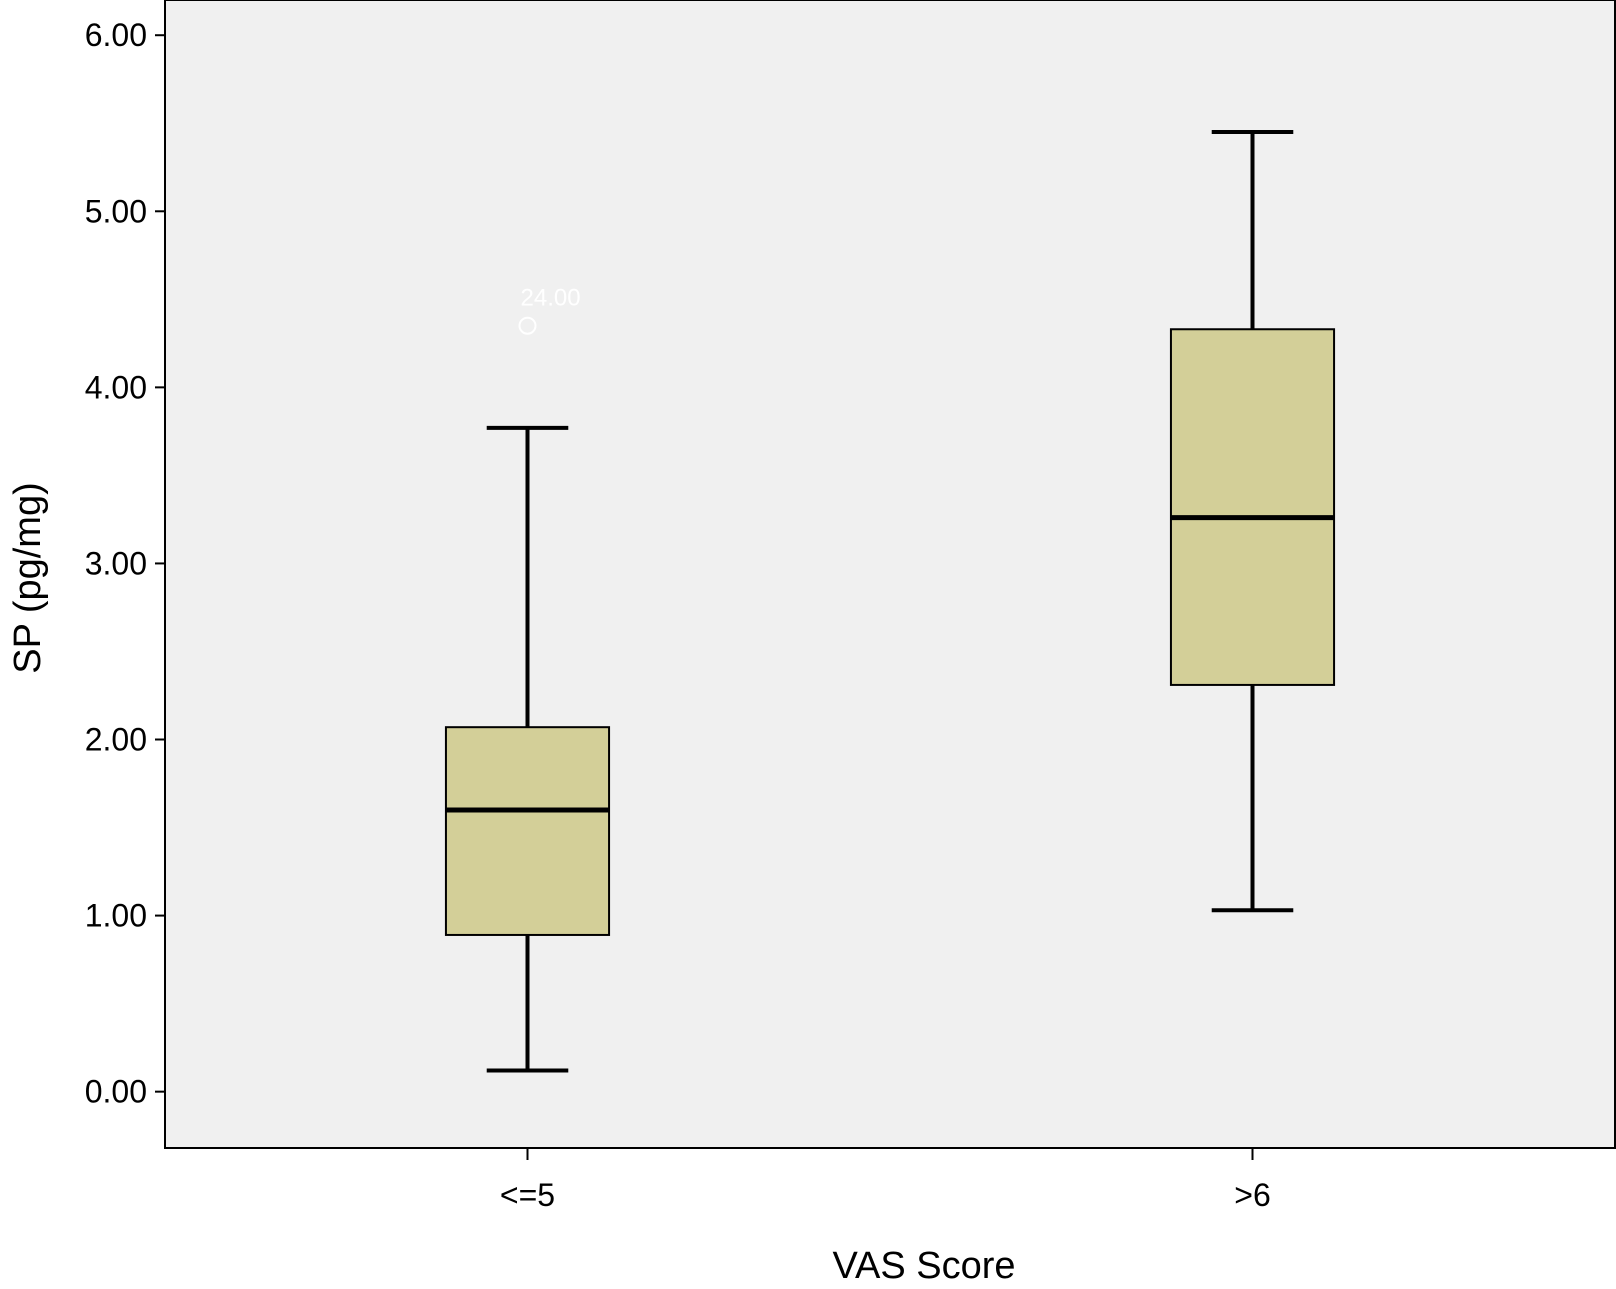 Image resolution: width=1616 pixels, height=1289 pixels. What do you see at coordinates (527, 1195) in the screenshot?
I see `x-tick-label: <=5` at bounding box center [527, 1195].